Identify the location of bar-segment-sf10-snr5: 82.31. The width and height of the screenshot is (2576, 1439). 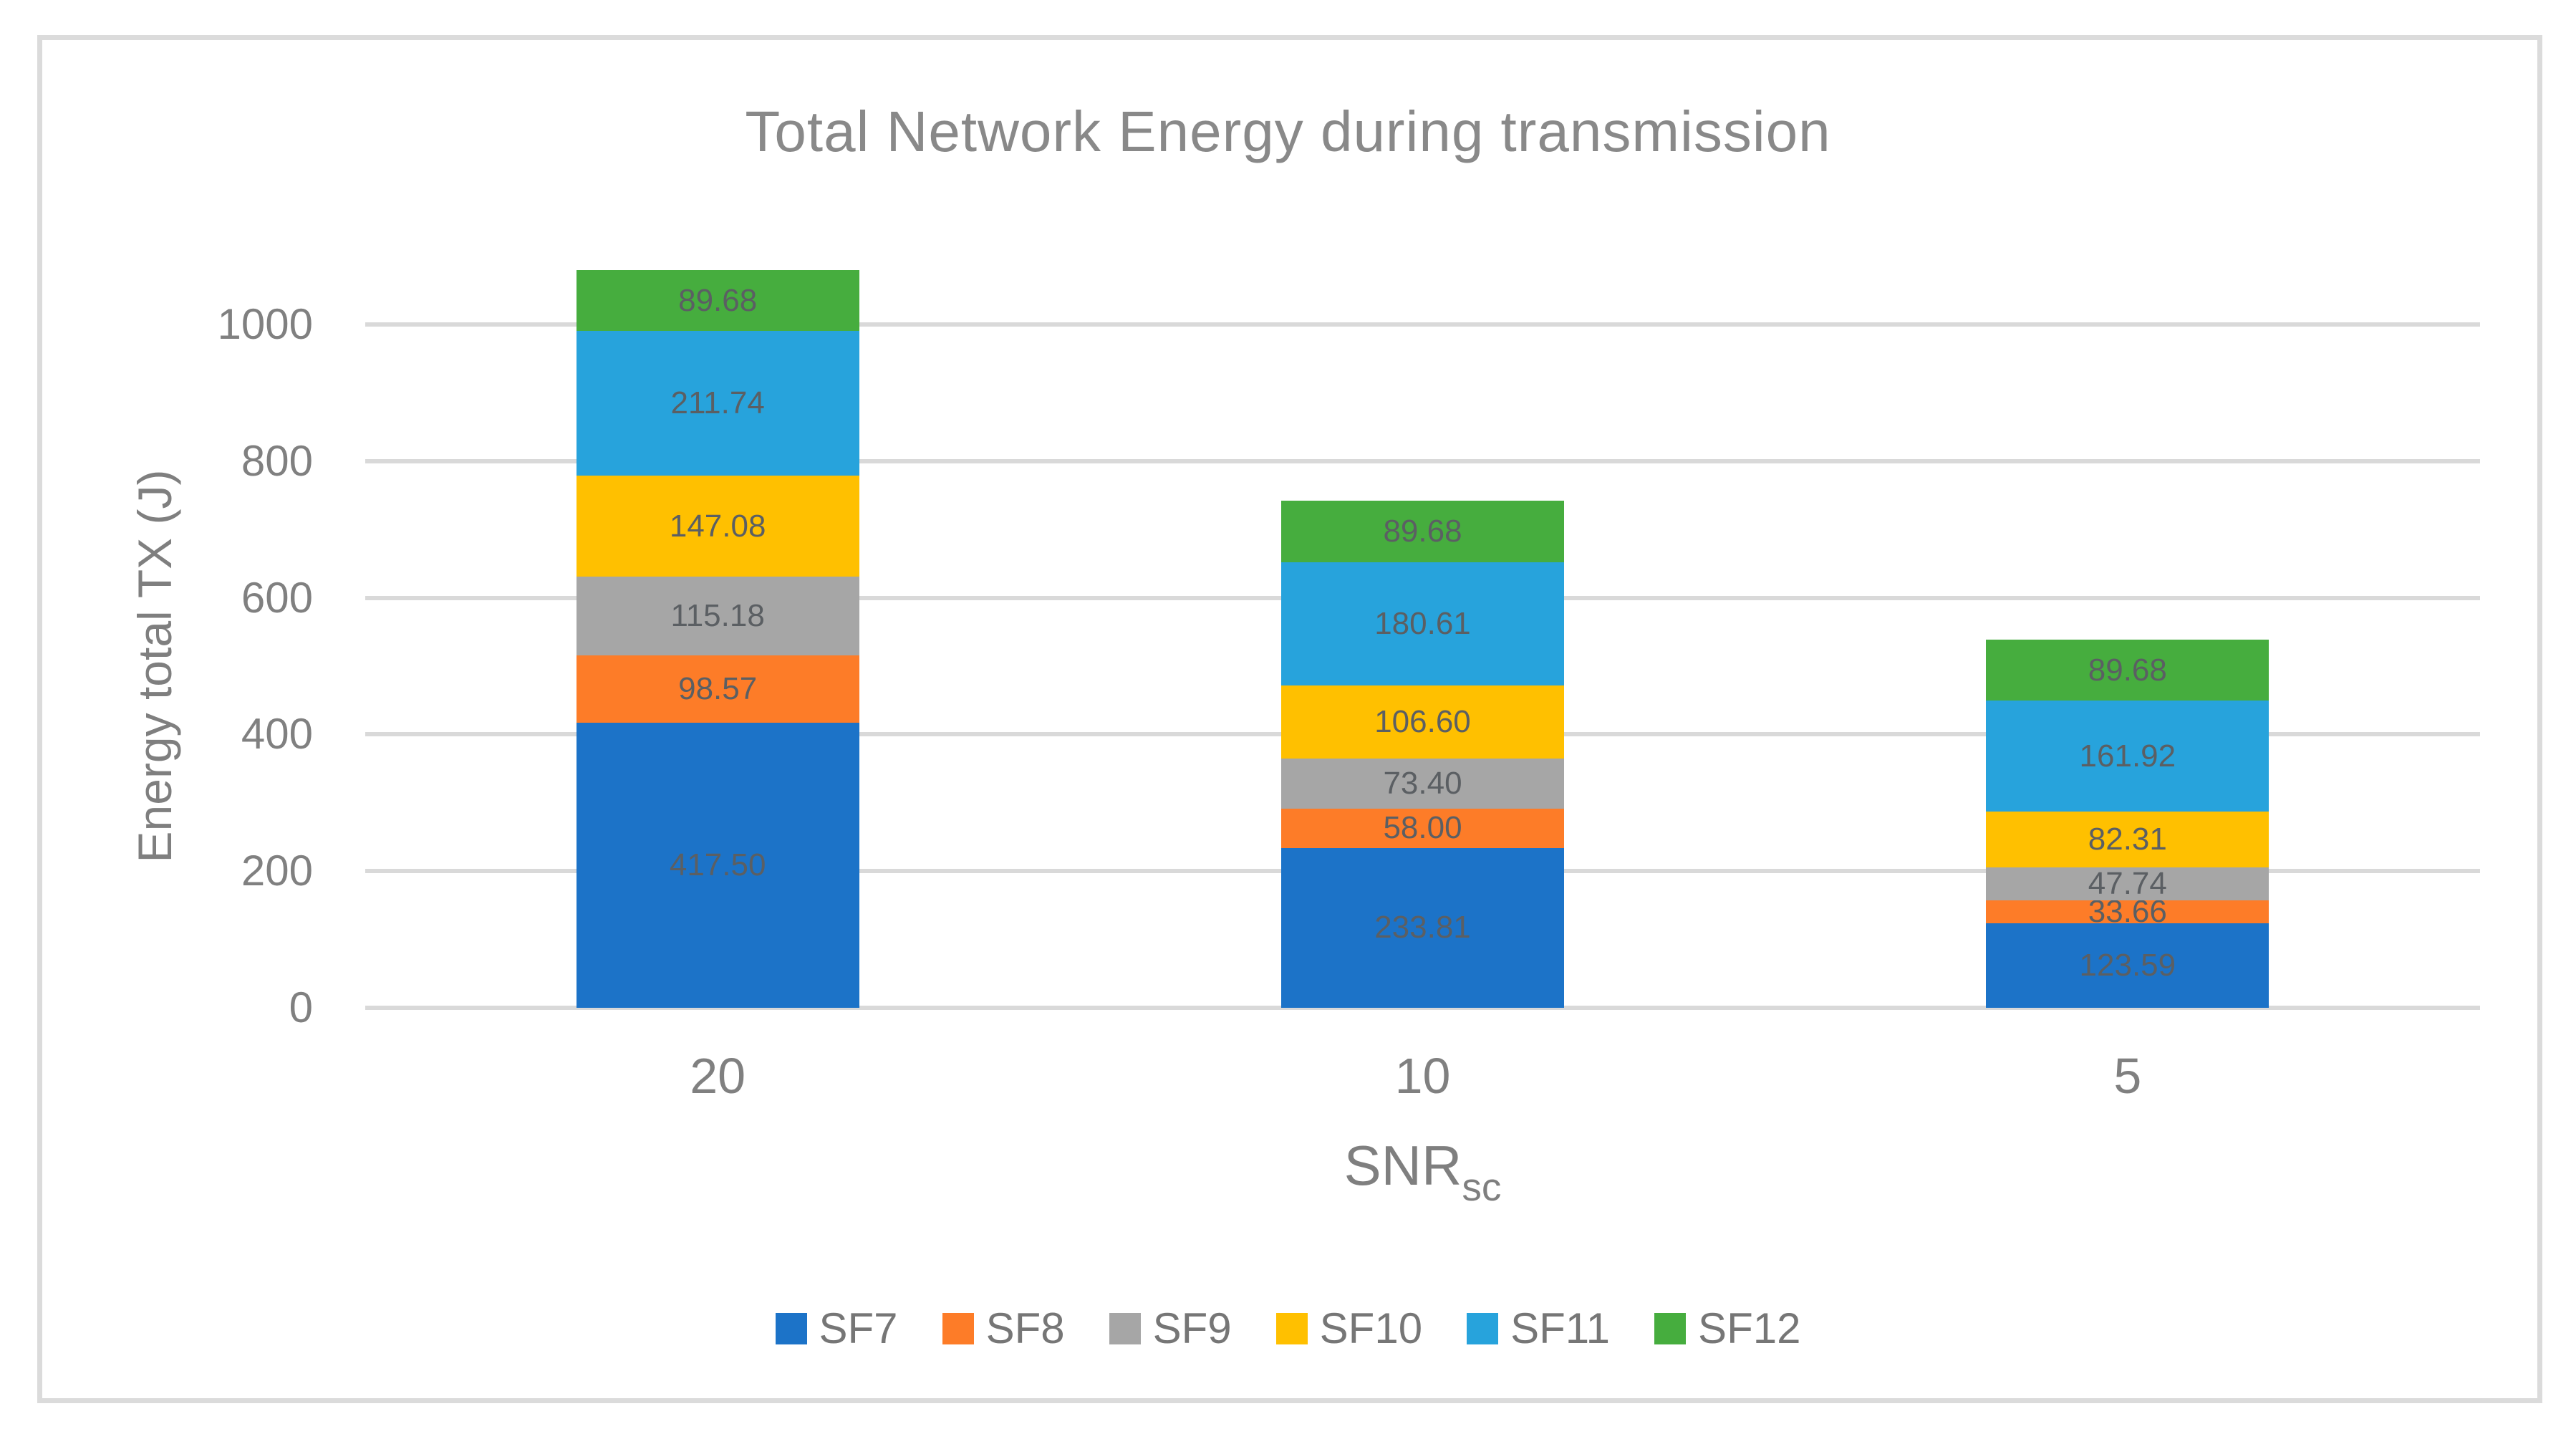
(2127, 839).